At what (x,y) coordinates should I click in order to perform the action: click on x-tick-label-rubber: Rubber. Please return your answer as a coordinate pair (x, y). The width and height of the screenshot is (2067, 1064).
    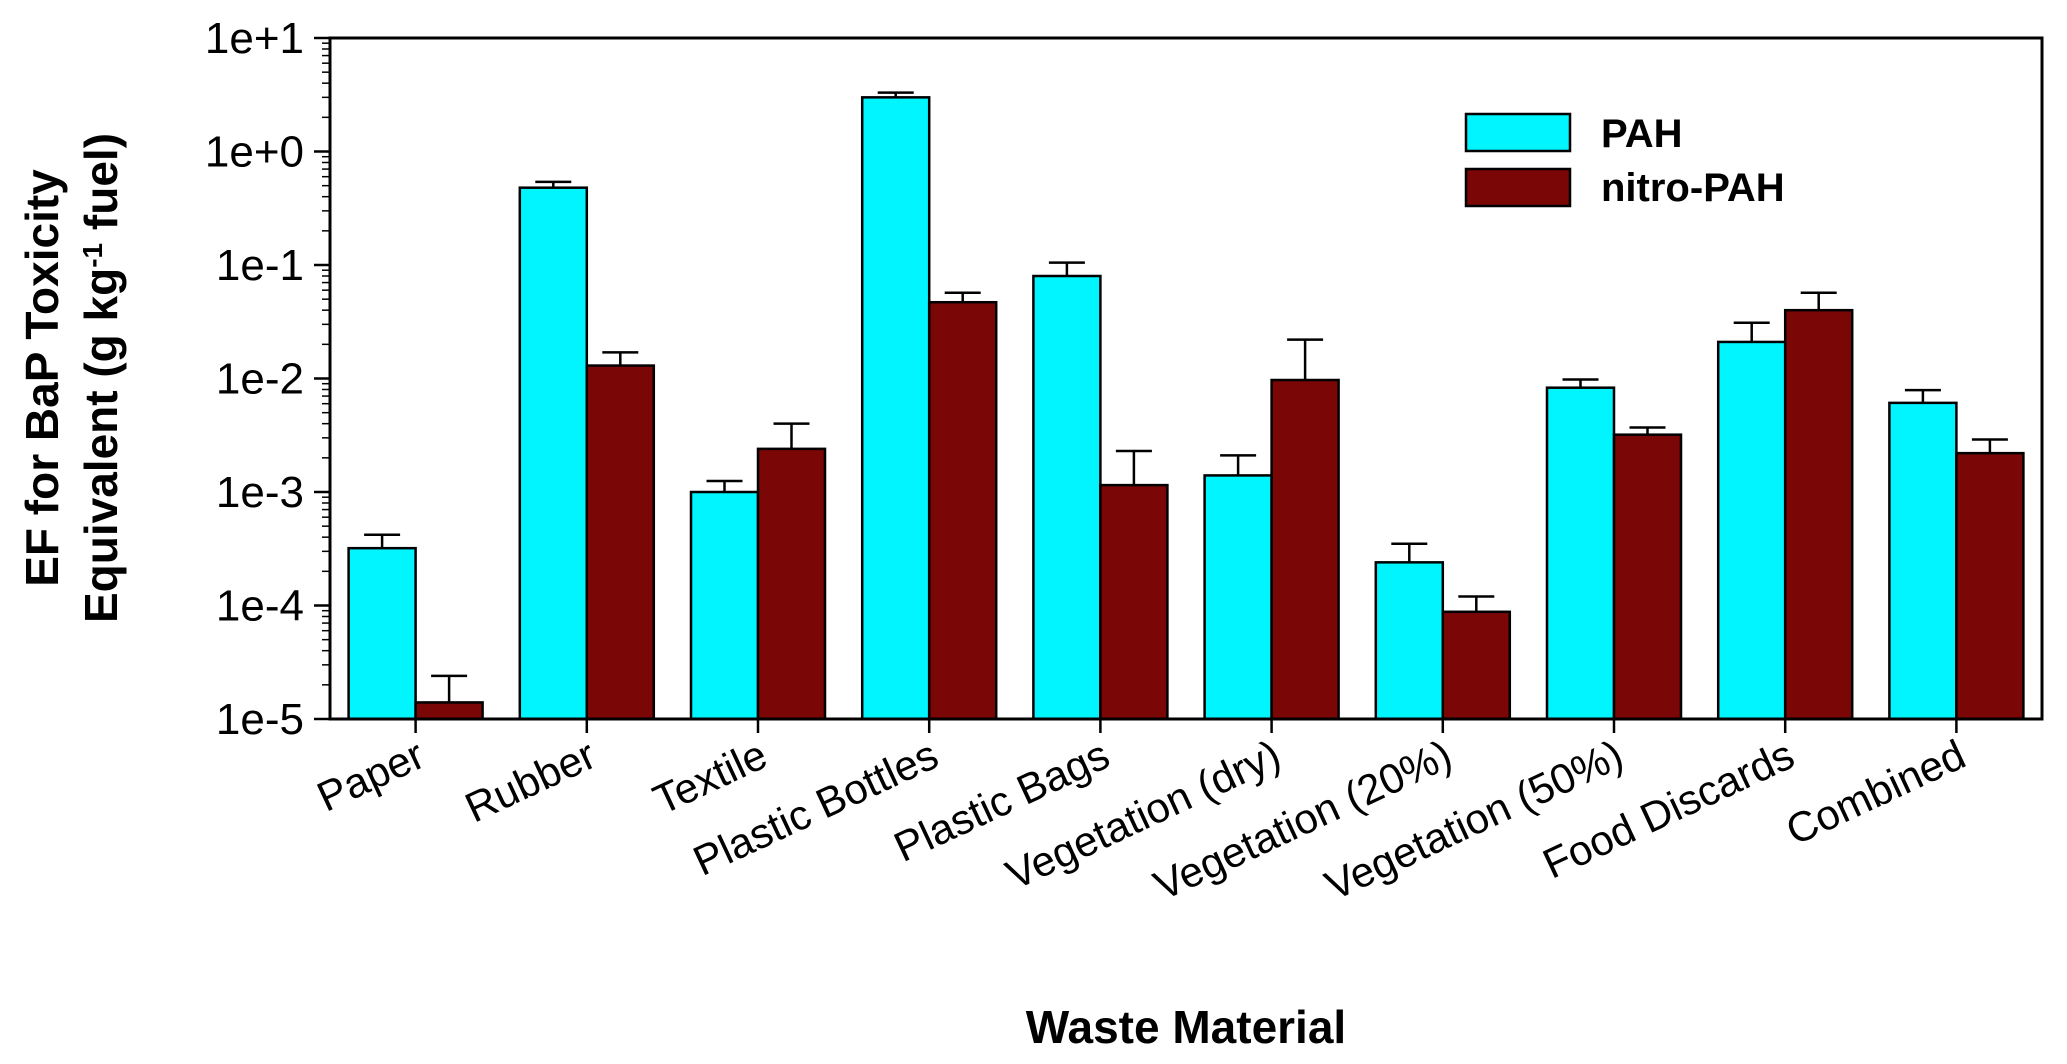
    Looking at the image, I should click on (530, 781).